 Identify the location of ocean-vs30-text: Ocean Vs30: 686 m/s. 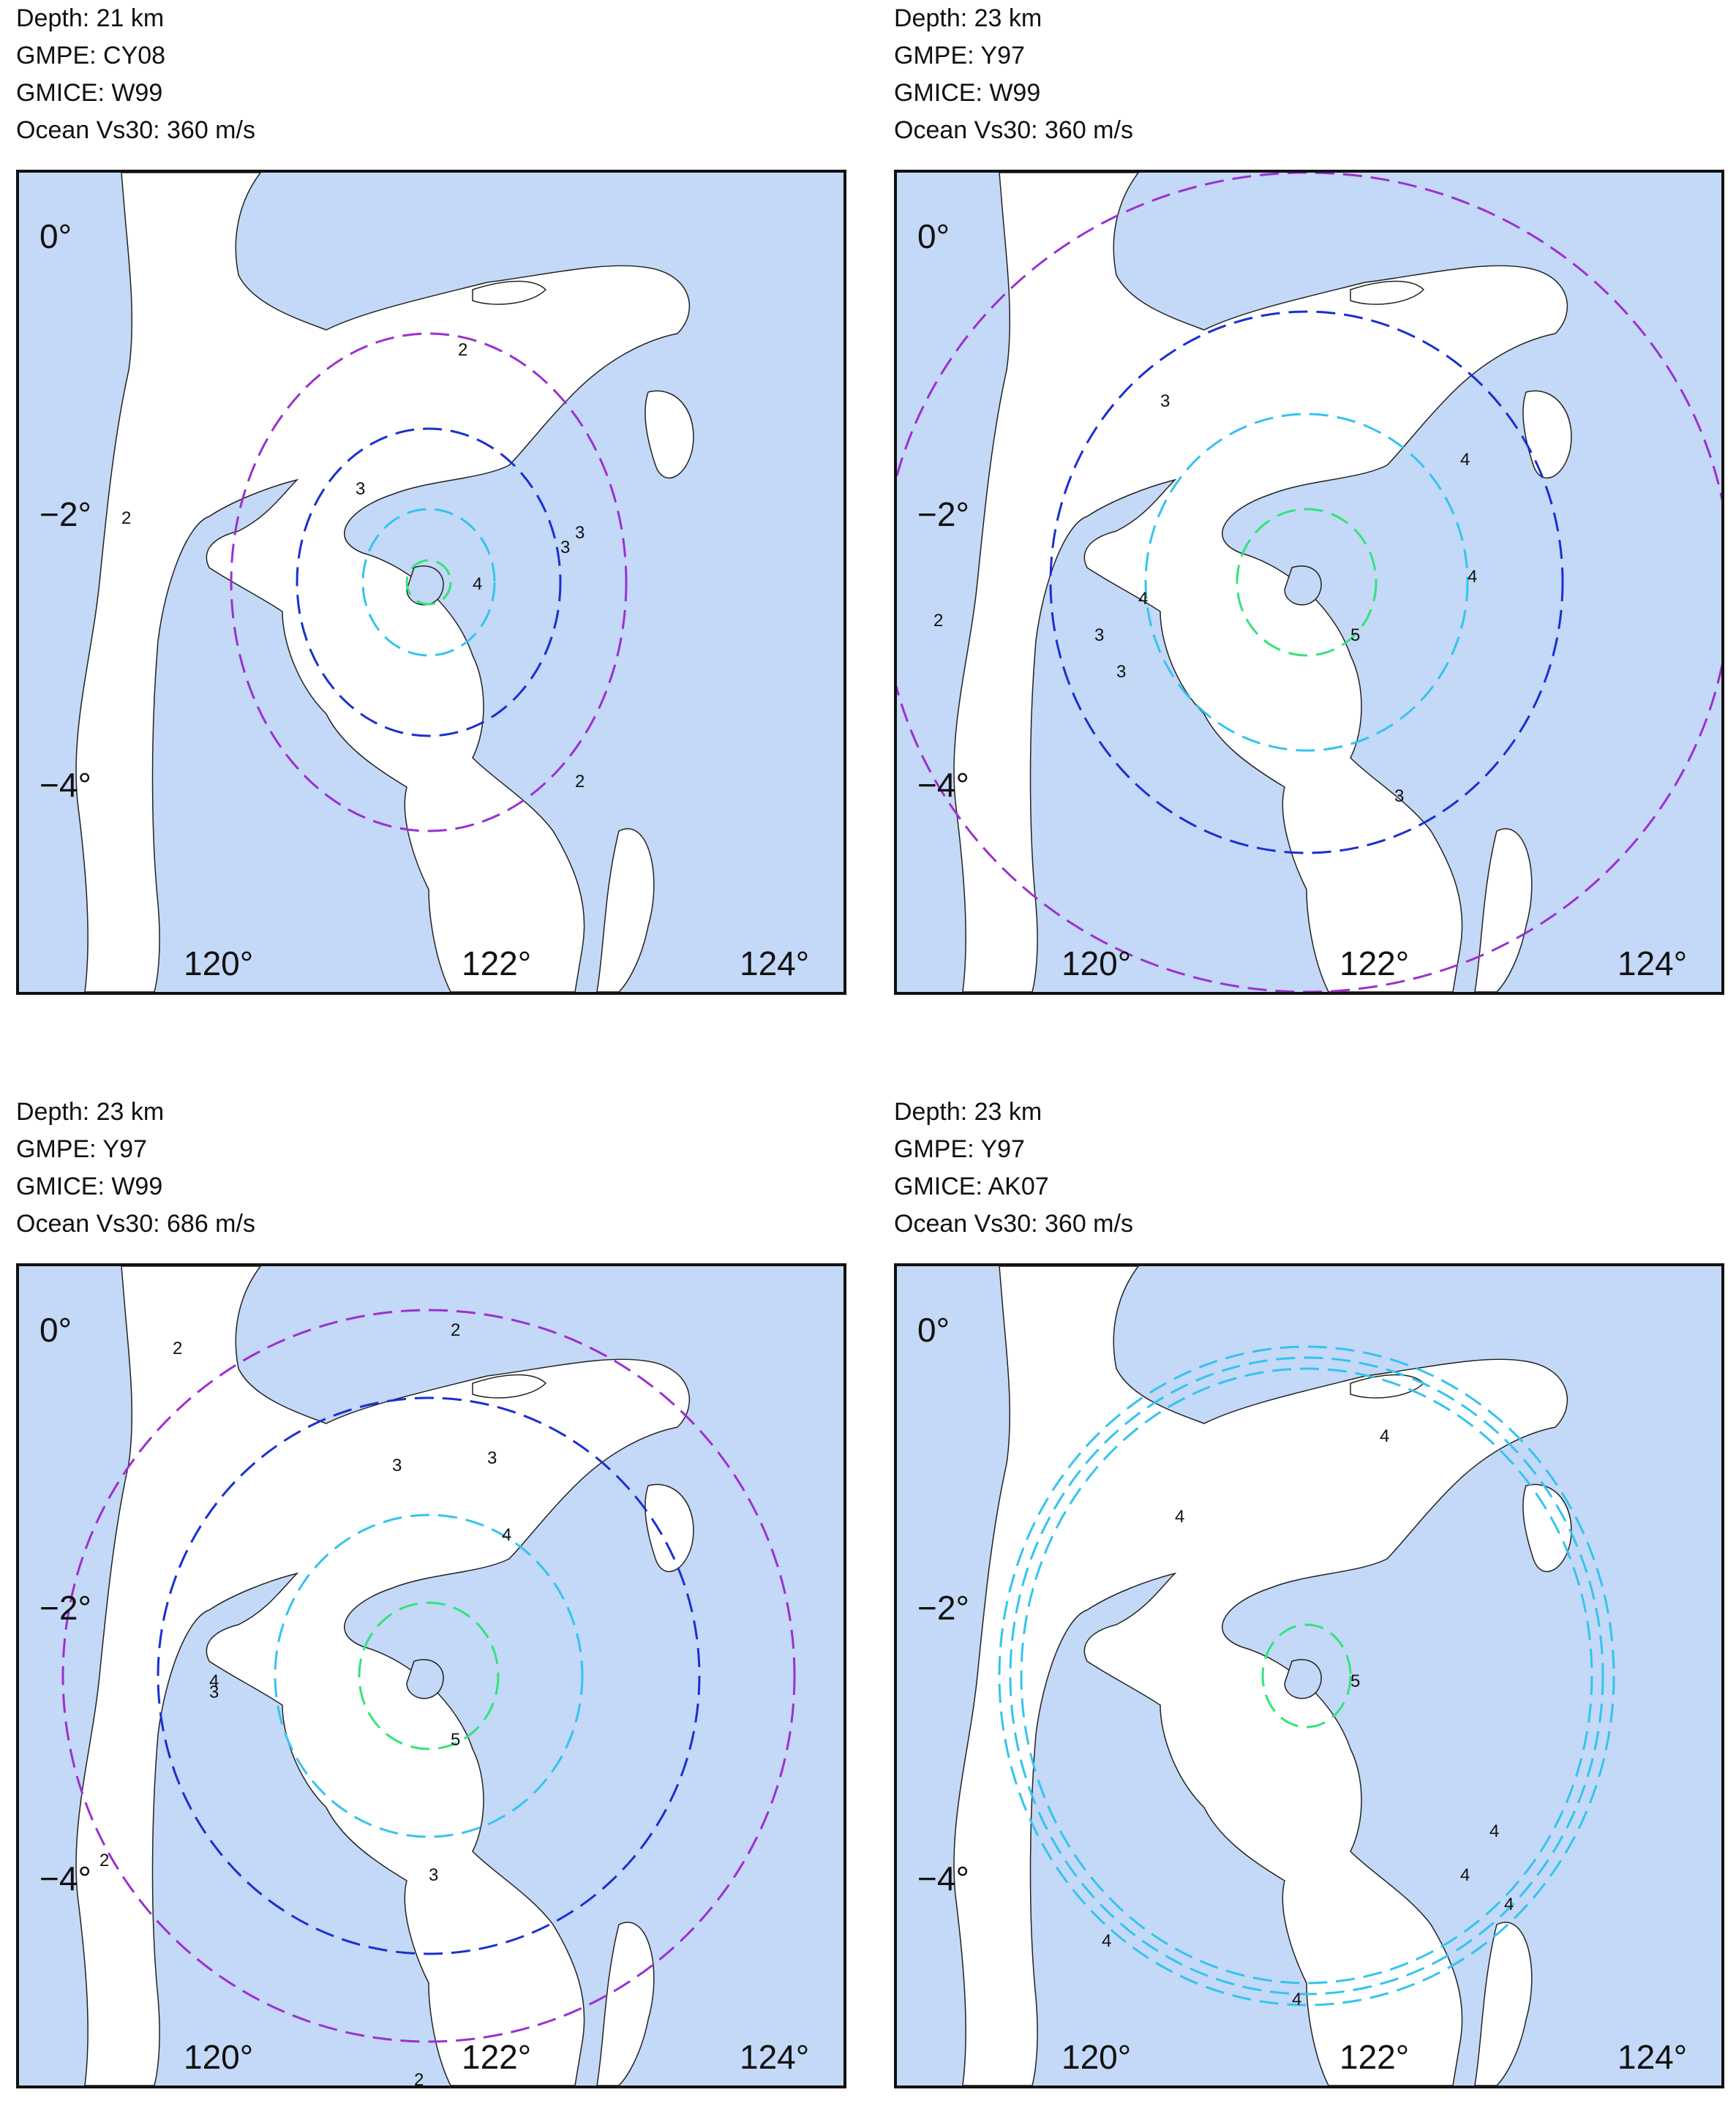
(135, 1224).